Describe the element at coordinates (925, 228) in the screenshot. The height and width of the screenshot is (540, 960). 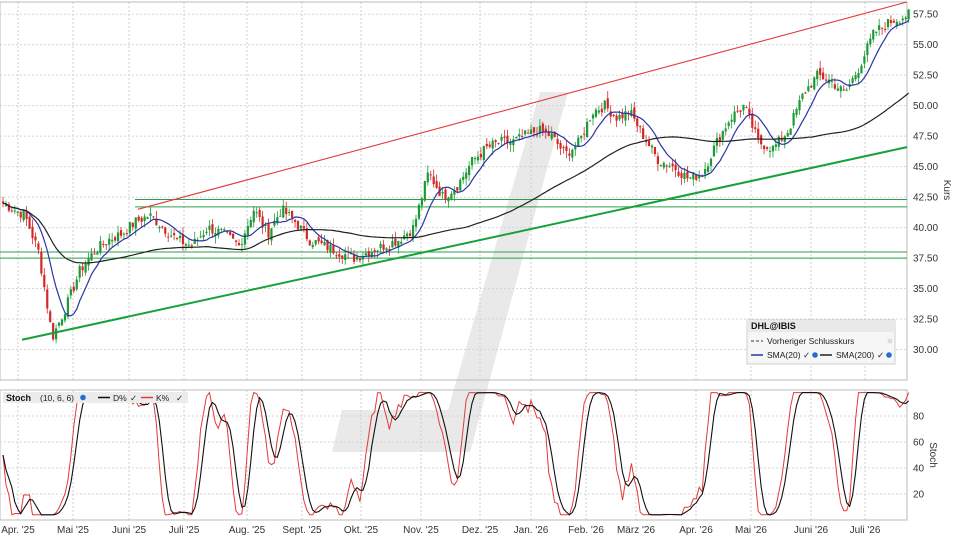
I see `price-tick-label: 40.00` at that location.